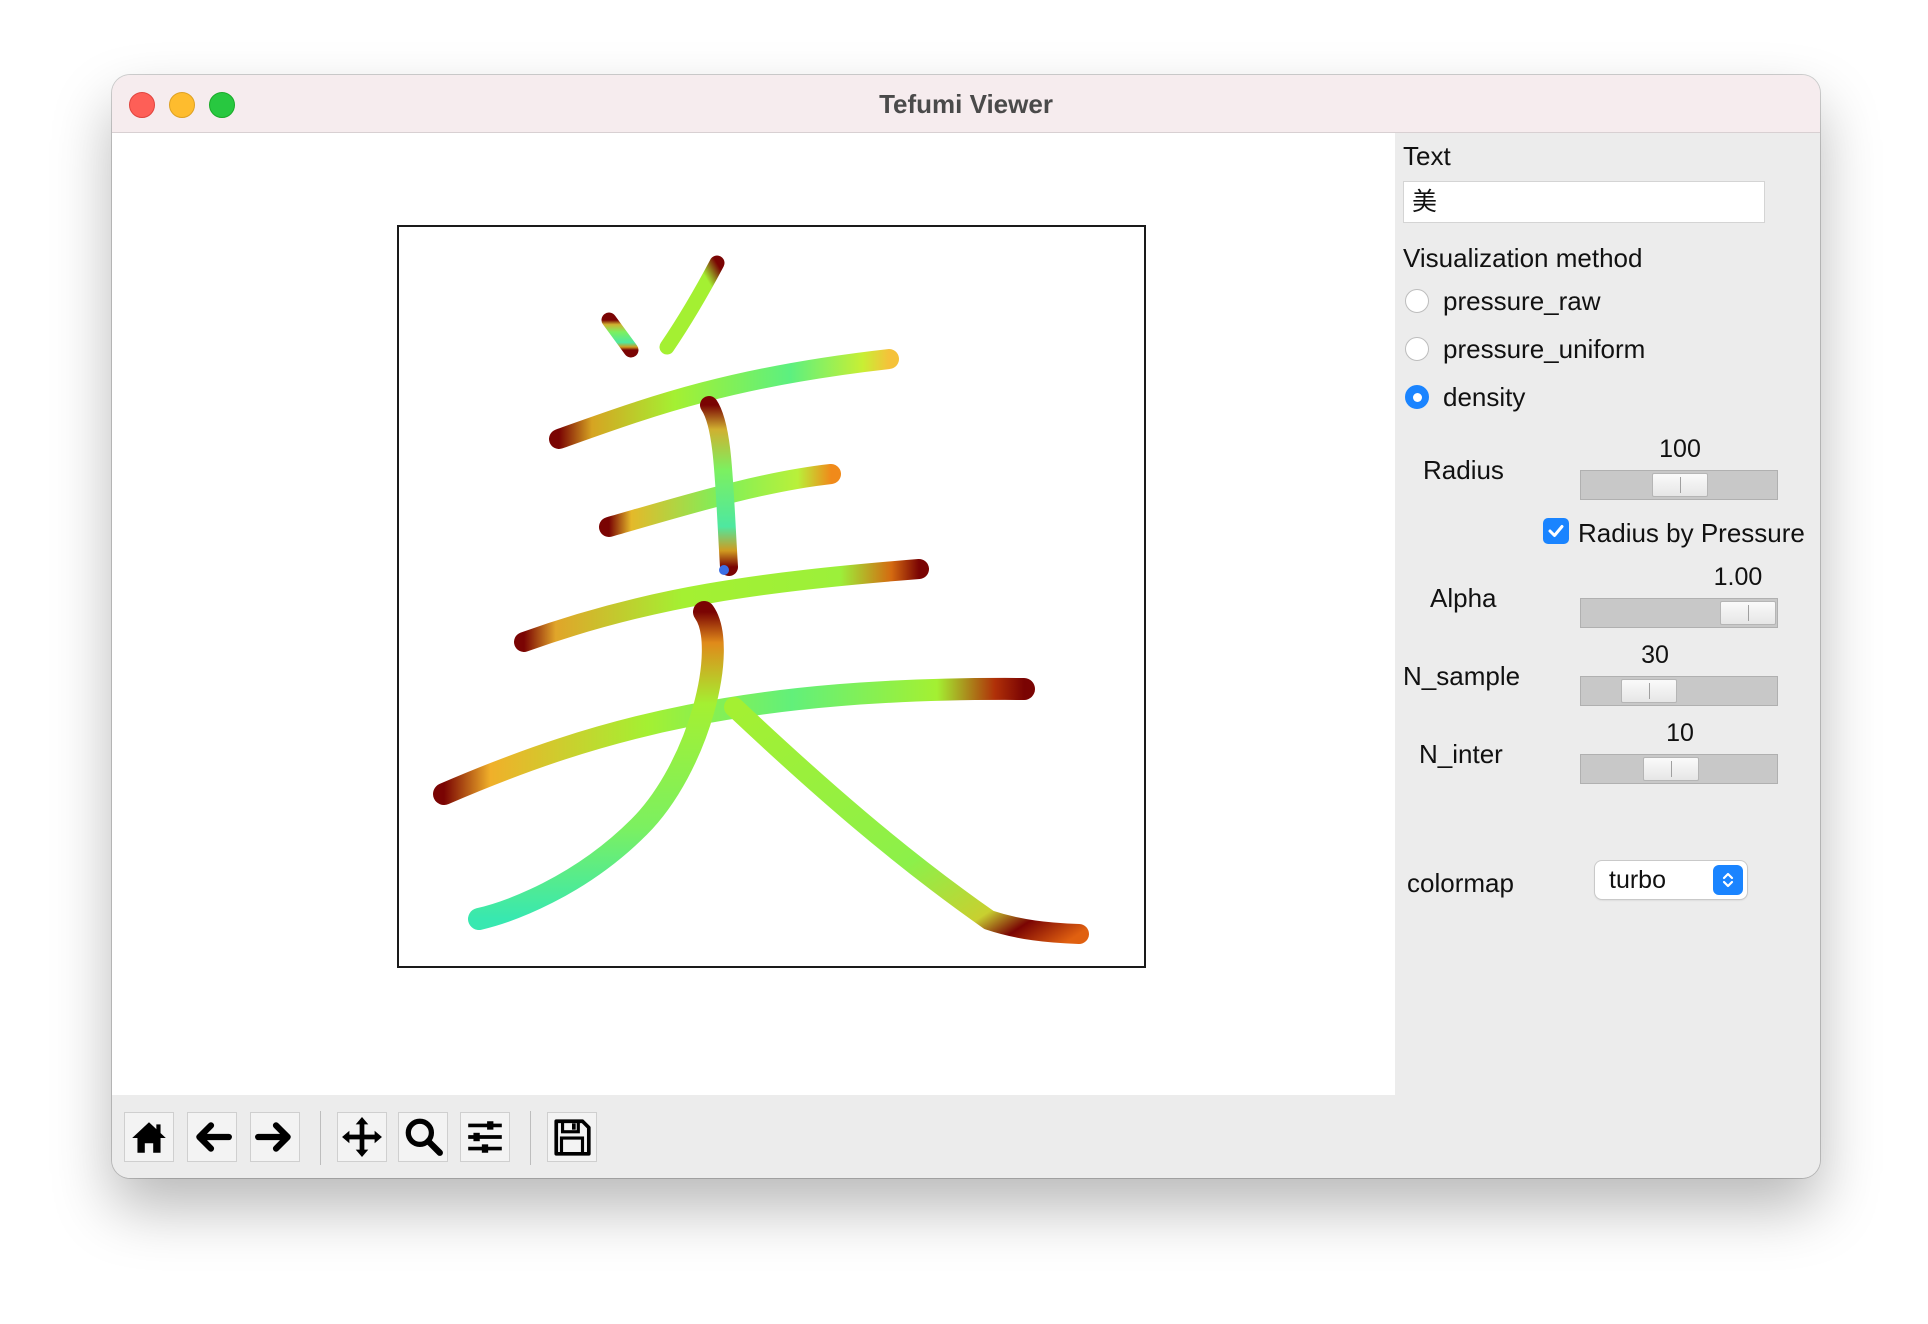  What do you see at coordinates (1680, 449) in the screenshot?
I see `radius-value: 100` at bounding box center [1680, 449].